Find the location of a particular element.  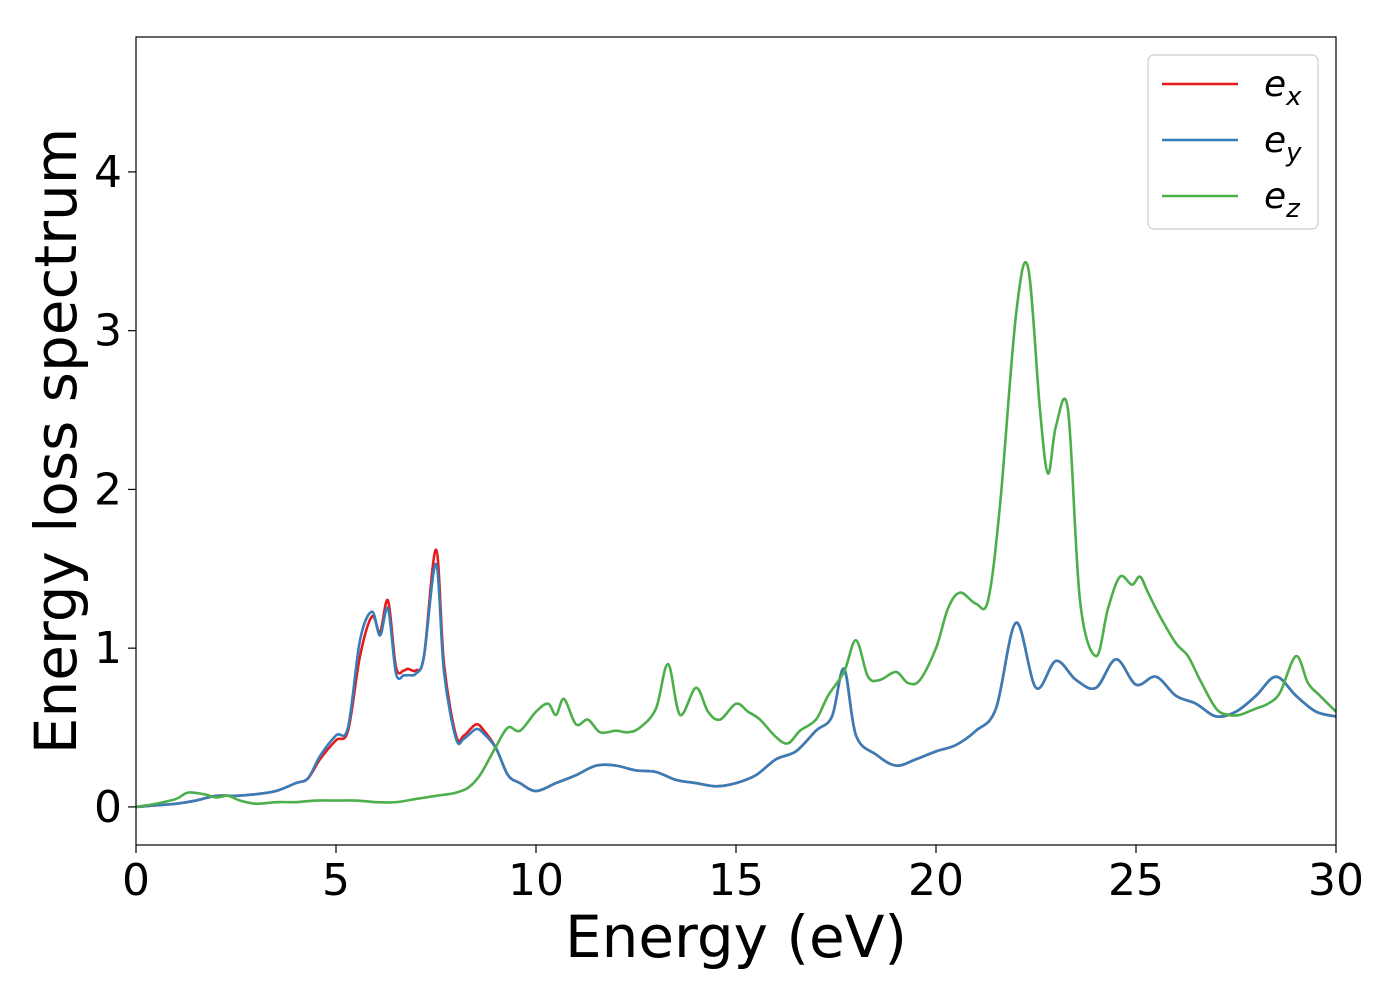

legend-box is located at coordinates (1233, 142).